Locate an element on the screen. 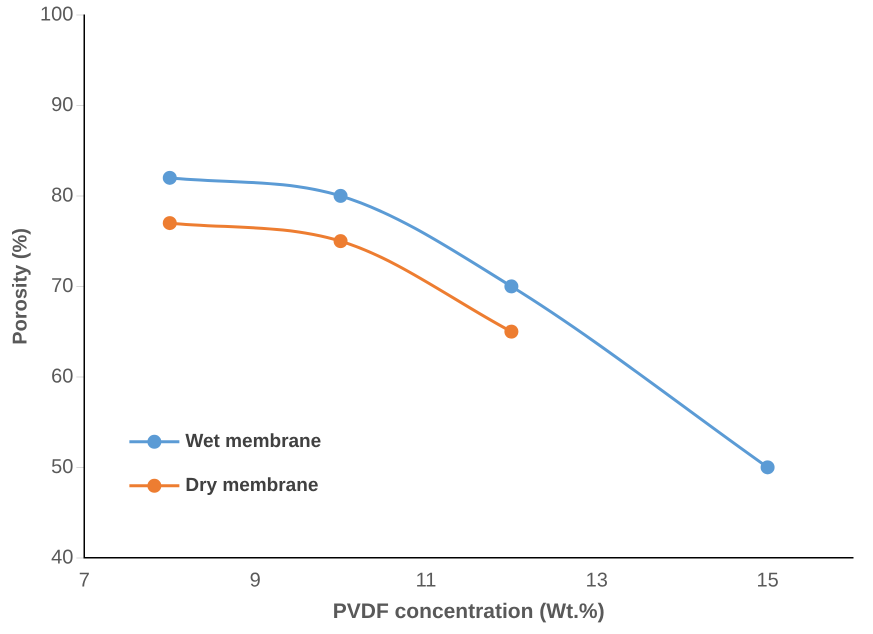 The width and height of the screenshot is (873, 634). y-tick-label: 90 is located at coordinates (62, 105).